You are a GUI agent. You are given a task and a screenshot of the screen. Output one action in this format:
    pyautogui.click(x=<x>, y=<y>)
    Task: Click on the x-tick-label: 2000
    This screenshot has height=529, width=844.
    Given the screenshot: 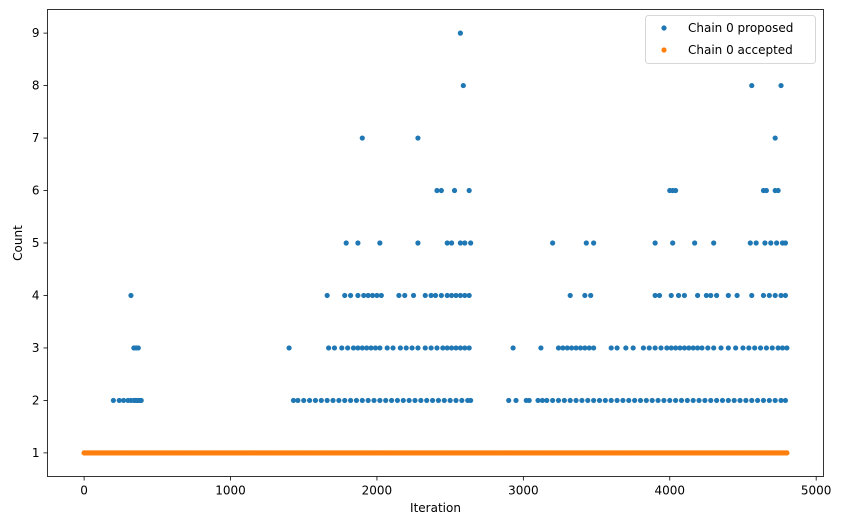 What is the action you would take?
    pyautogui.click(x=377, y=491)
    